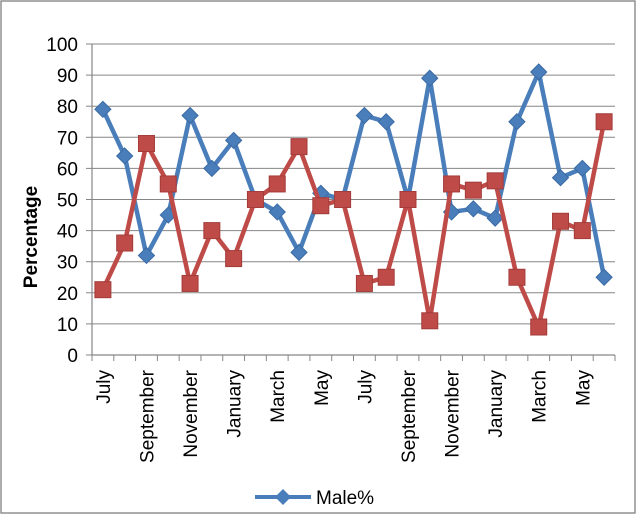 The width and height of the screenshot is (636, 514). What do you see at coordinates (67, 76) in the screenshot?
I see `y-tick-label: 90` at bounding box center [67, 76].